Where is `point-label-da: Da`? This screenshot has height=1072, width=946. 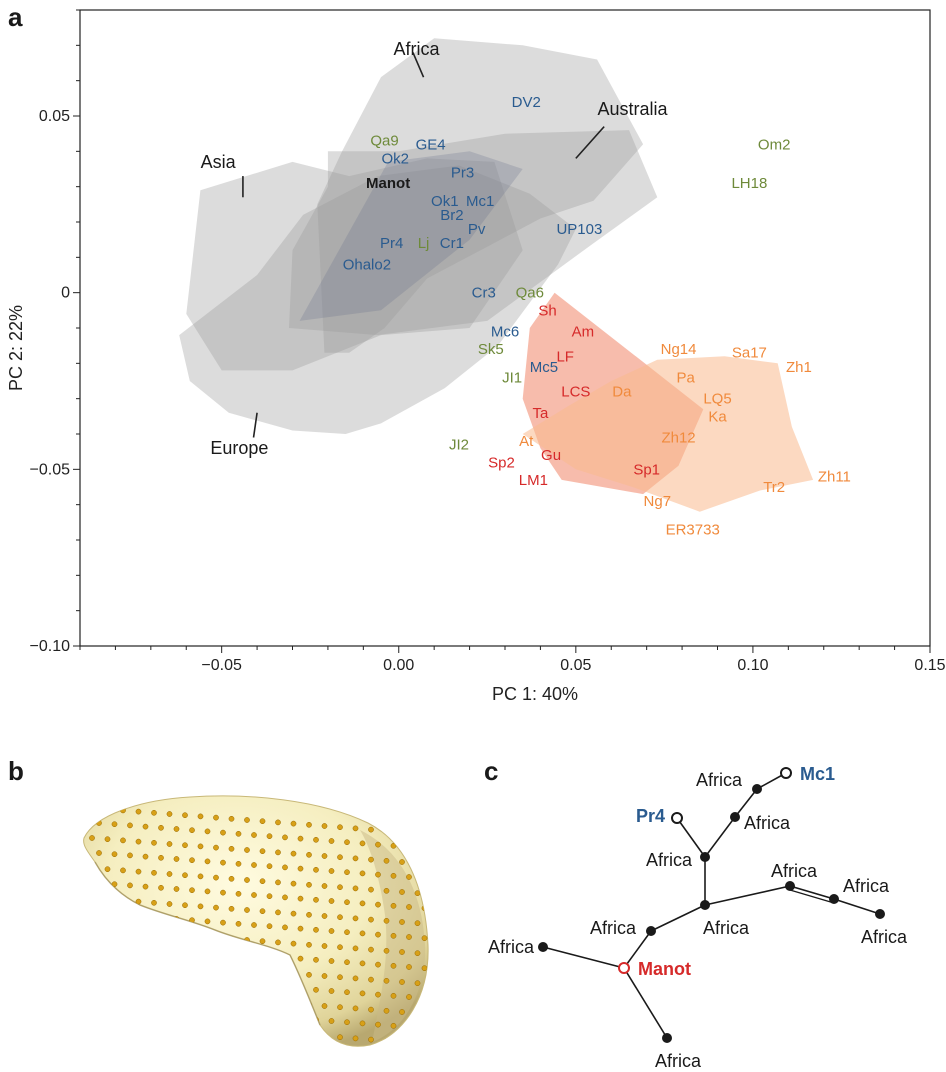 point-label-da: Da is located at coordinates (622, 392).